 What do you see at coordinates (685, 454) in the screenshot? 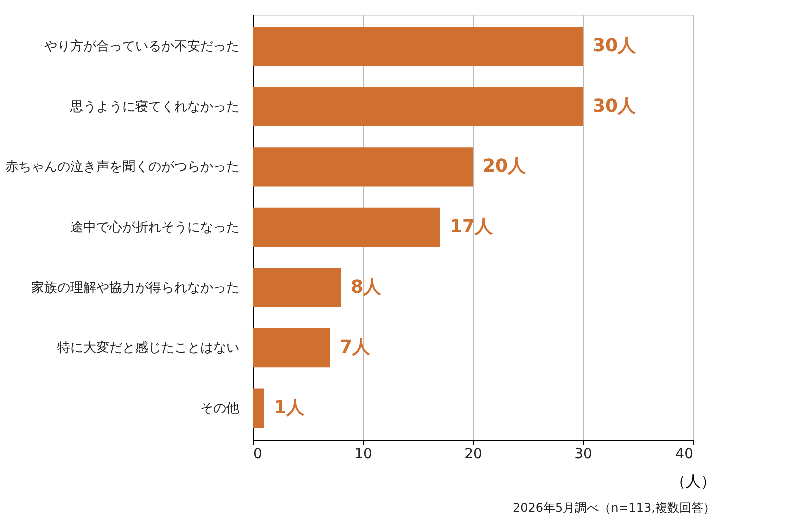
I see `x-tick-label: 40` at bounding box center [685, 454].